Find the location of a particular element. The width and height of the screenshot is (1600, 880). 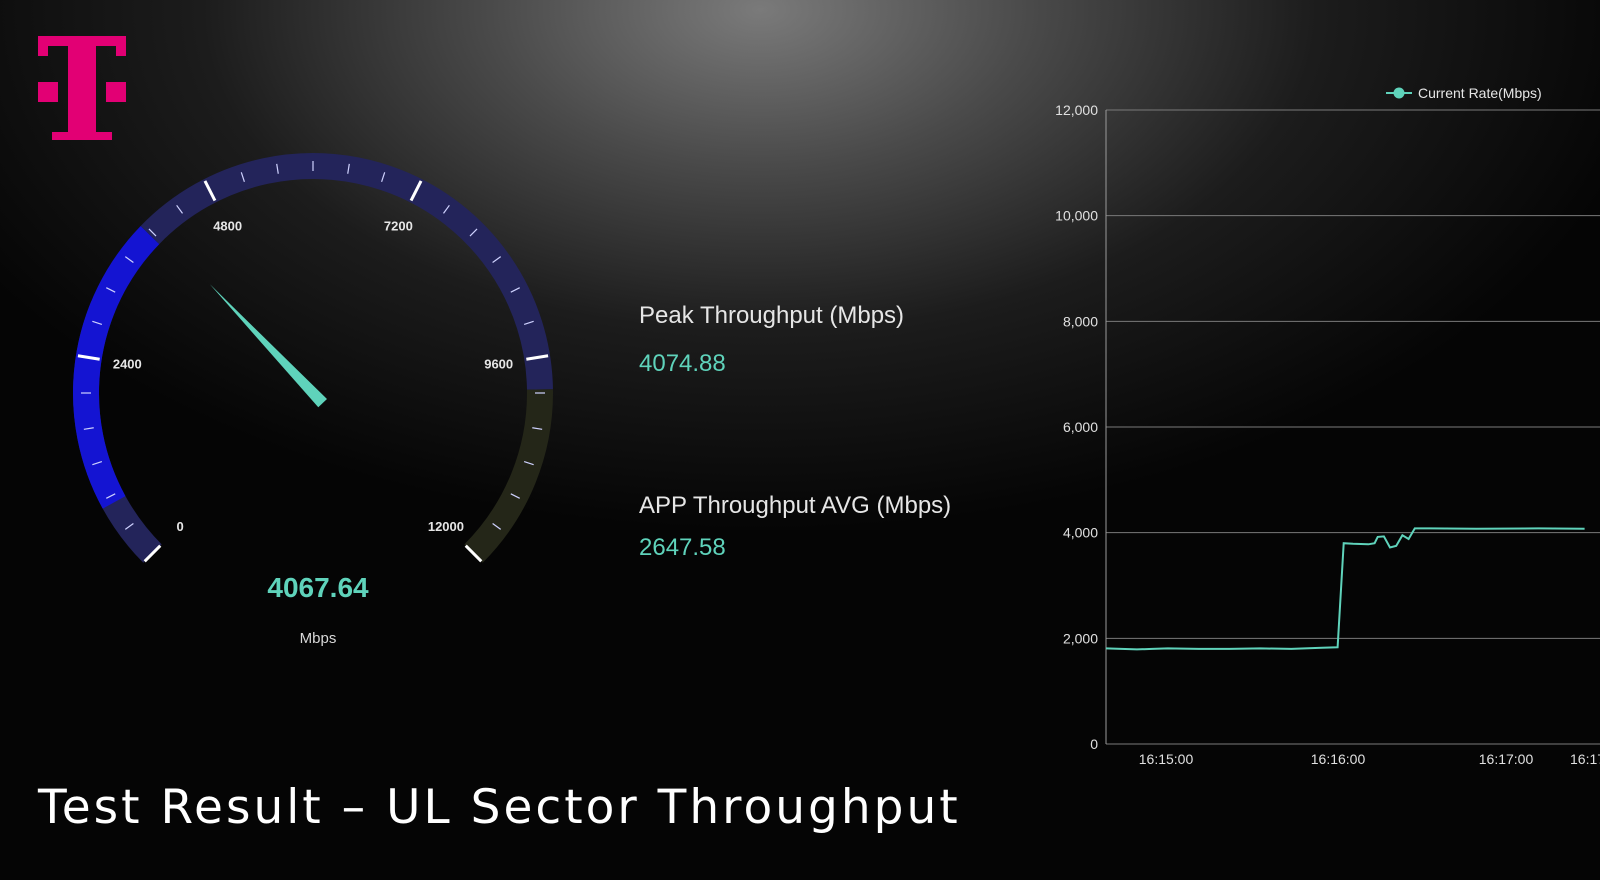

y-tick-label: 4,000 is located at coordinates (1080, 533).